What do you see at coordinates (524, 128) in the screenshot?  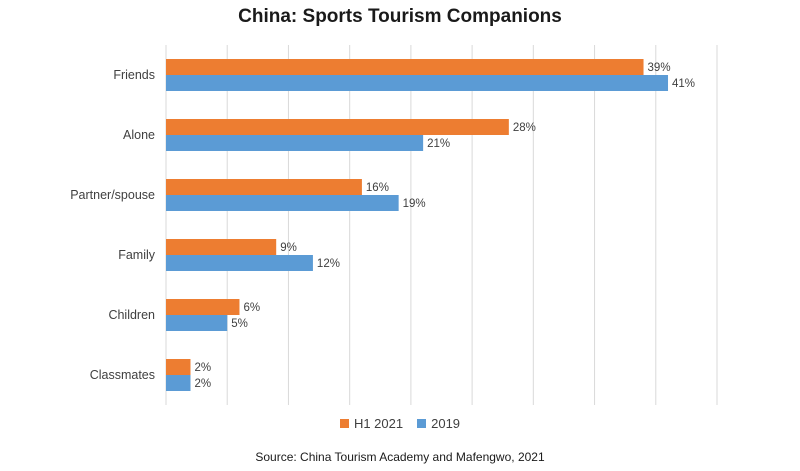 I see `data-label: 28%` at bounding box center [524, 128].